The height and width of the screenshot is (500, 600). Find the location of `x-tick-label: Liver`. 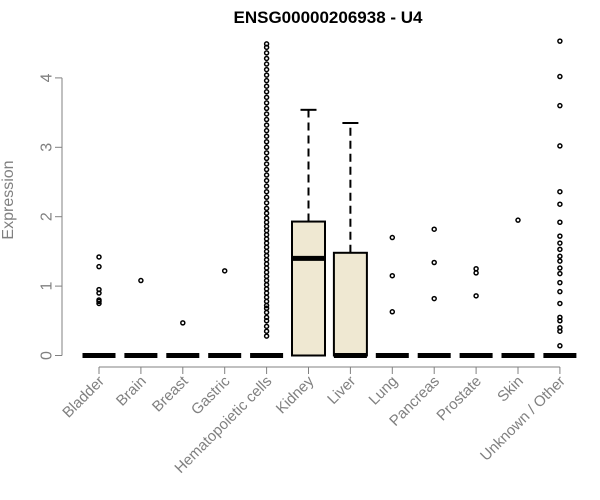

x-tick-label: Liver is located at coordinates (341, 390).